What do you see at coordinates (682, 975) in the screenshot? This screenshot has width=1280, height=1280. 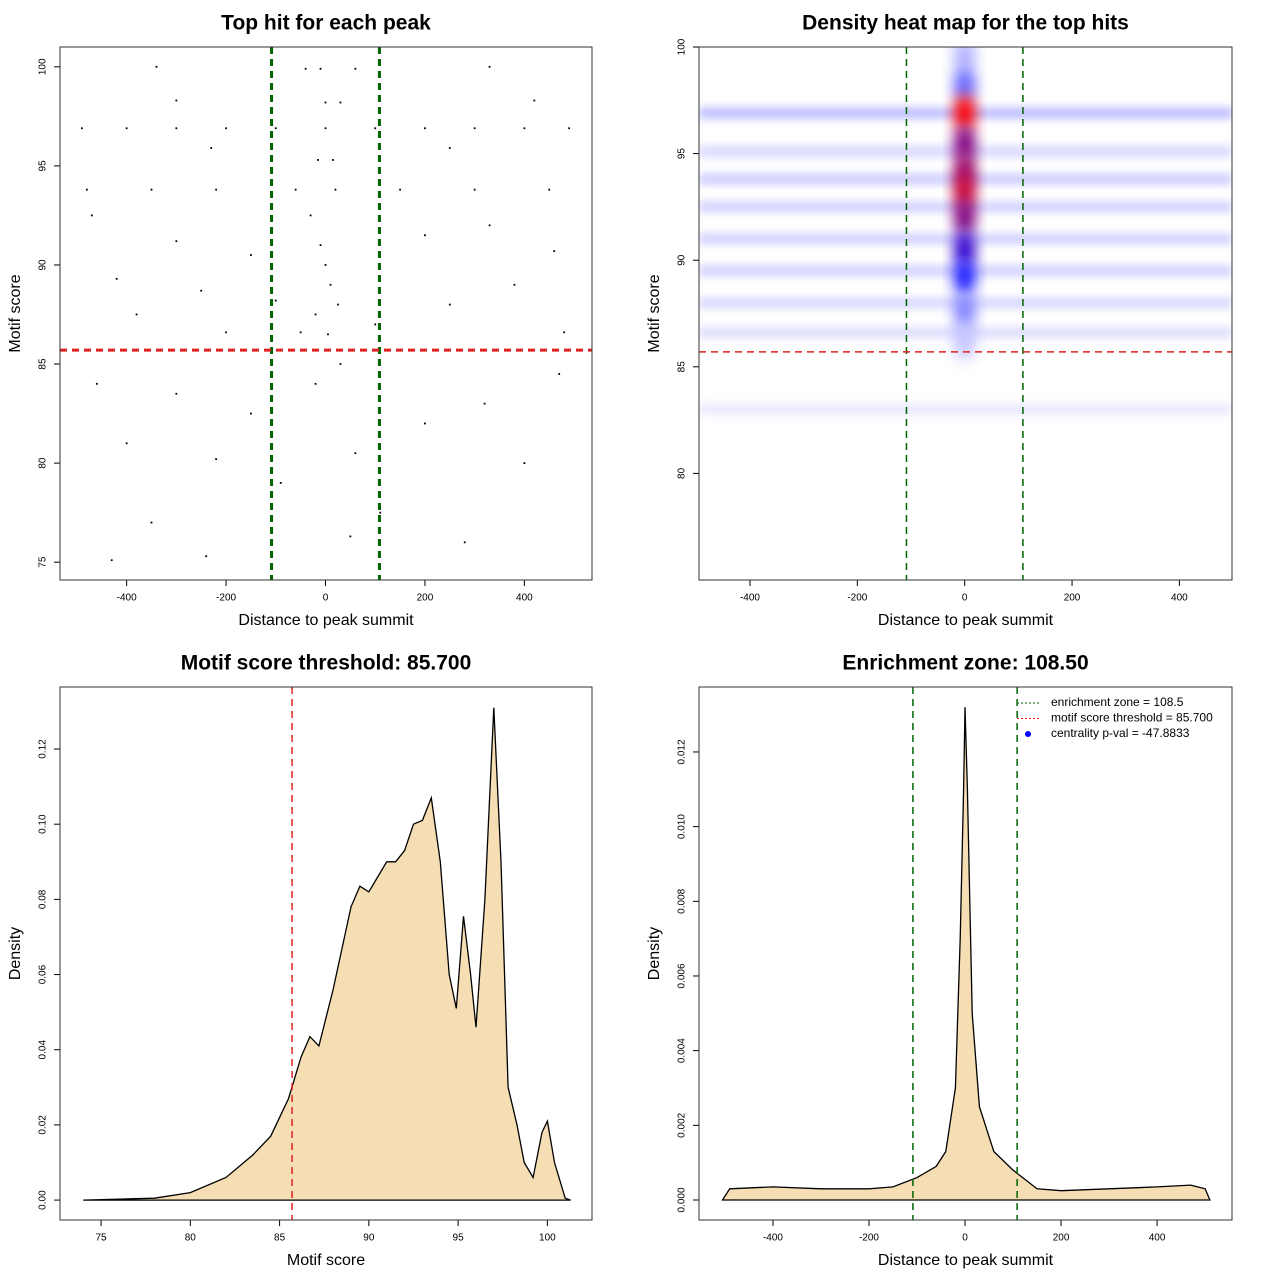 I see `y-tick-label: 0.006` at bounding box center [682, 975].